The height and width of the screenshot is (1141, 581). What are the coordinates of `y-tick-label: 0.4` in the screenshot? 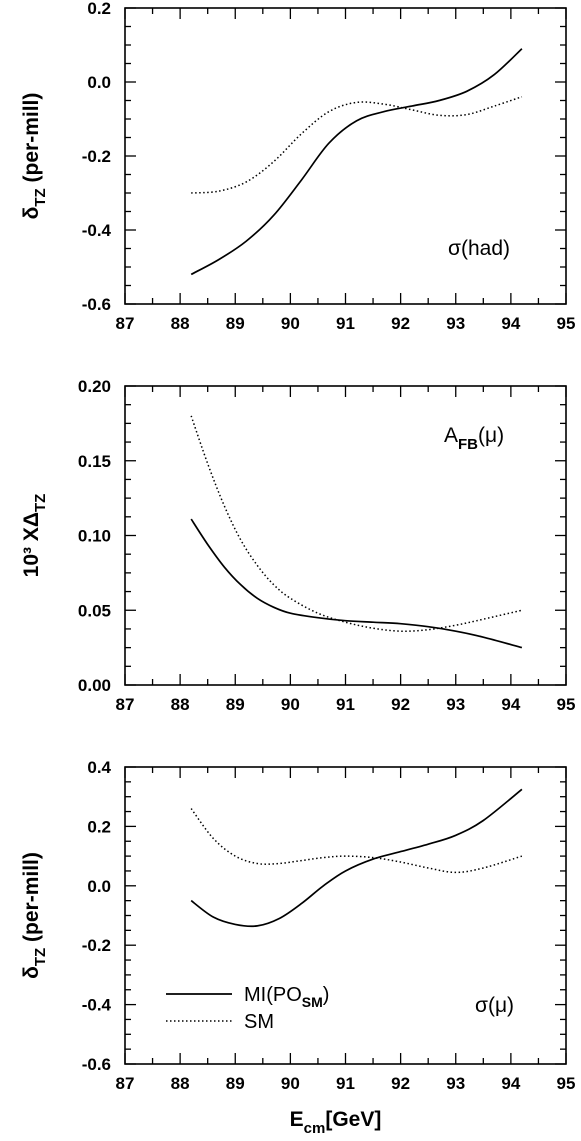 It's located at (99, 767).